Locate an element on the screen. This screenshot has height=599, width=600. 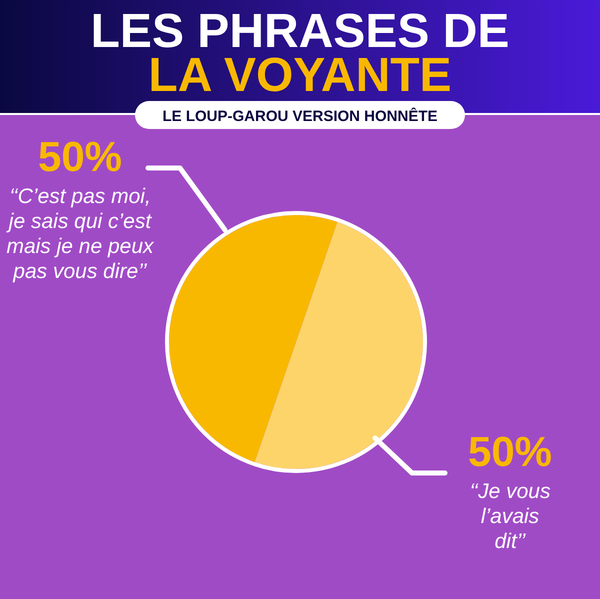
chart-subtitle: LE LOUP-GAROU VERSION HONNÊTE is located at coordinates (300, 116).